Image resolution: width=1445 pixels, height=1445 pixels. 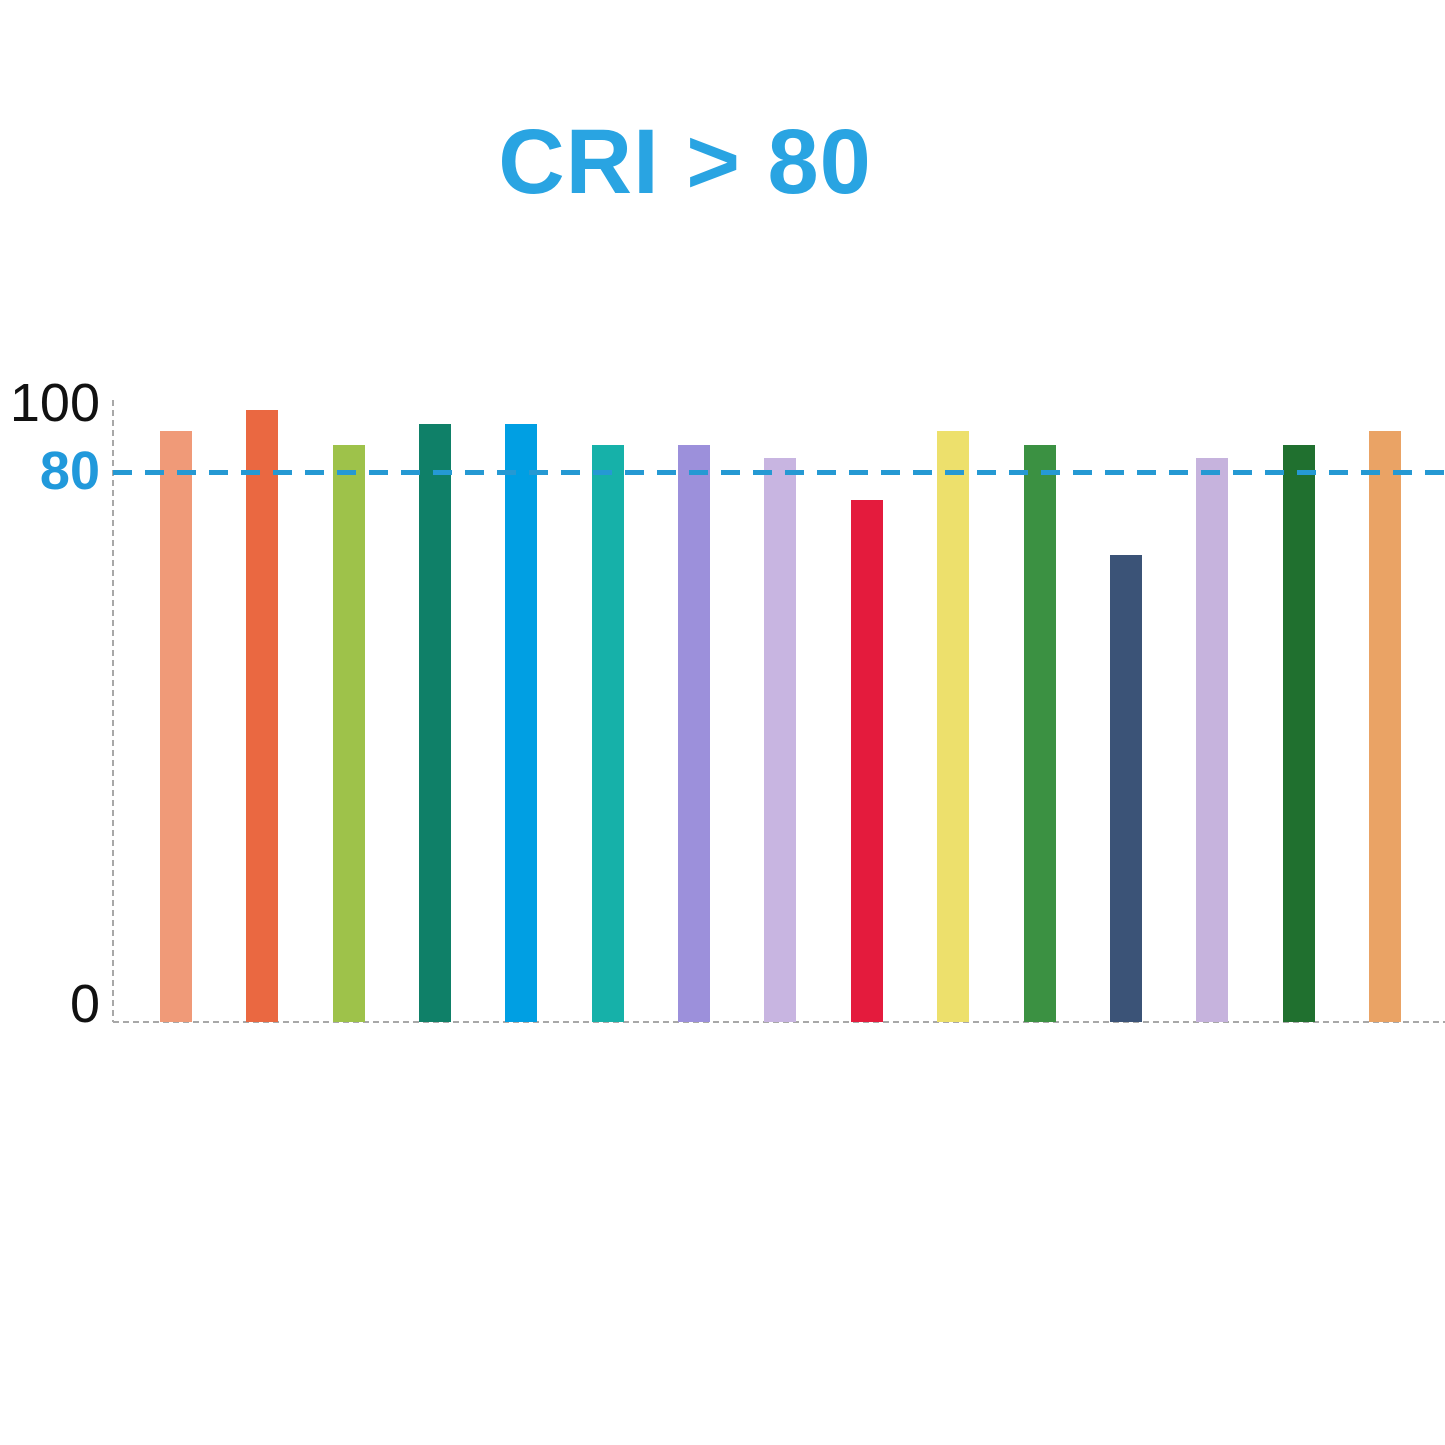 What do you see at coordinates (779, 1022) in the screenshot?
I see `x-axis-dashed-line` at bounding box center [779, 1022].